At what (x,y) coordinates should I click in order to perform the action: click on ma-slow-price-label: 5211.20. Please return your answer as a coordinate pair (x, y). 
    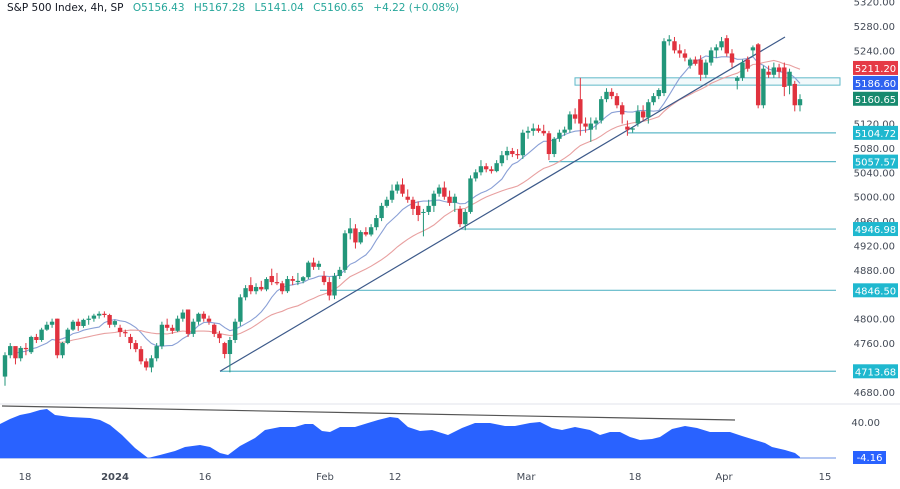
    Looking at the image, I should click on (875, 67).